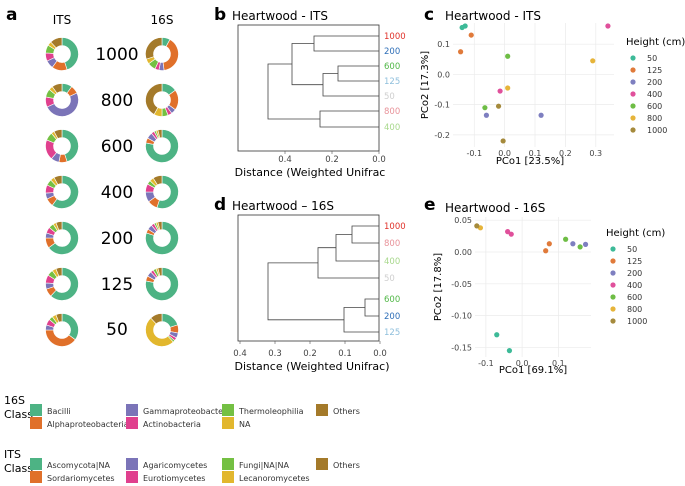 The width and height of the screenshot is (685, 486). What do you see at coordinates (493, 16) in the screenshot?
I see `pcoa-its-title: Heartwood - ITS` at bounding box center [493, 16].